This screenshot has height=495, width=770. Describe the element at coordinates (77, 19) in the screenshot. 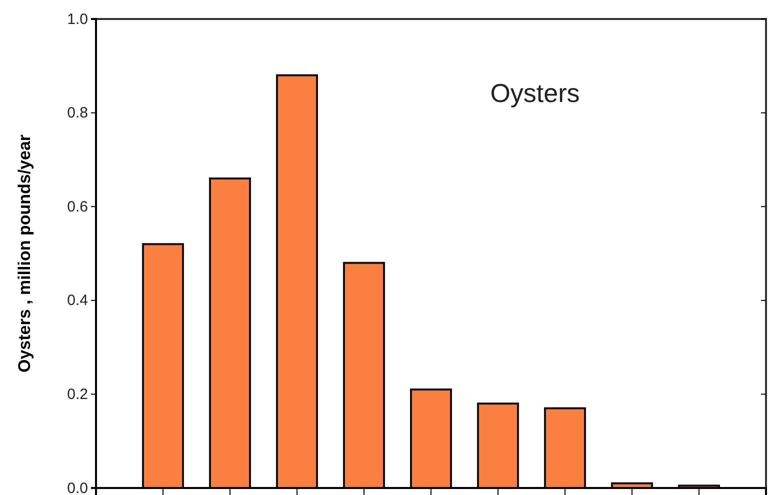

I see `y-tick-label: 1.0` at that location.